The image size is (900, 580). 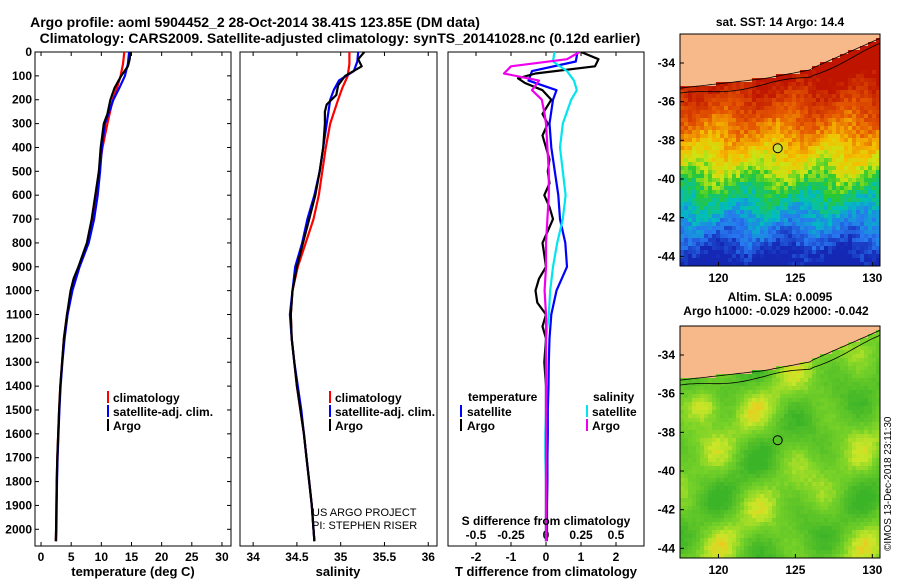 I want to click on salinity-legend: climatology satellite-adj. clim. Argo, so click(x=382, y=412).